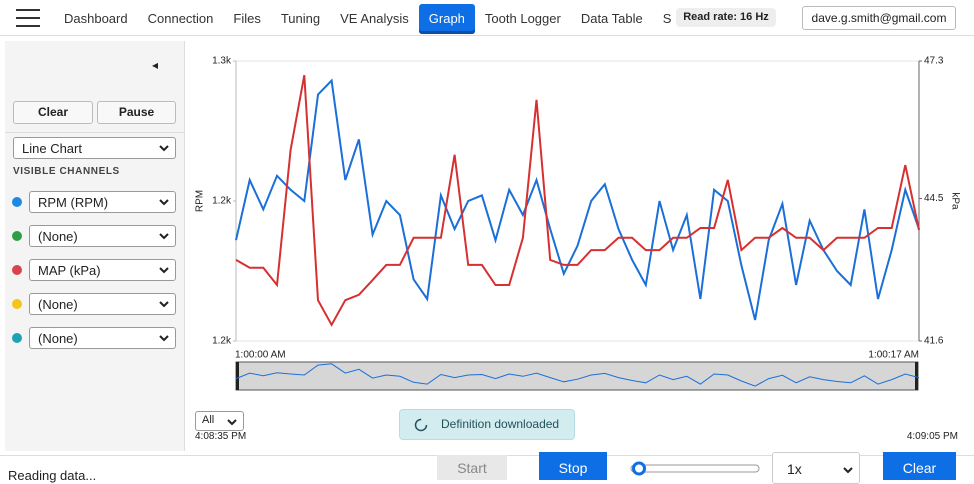  I want to click on read-rate: Read rate: 16 Hz, so click(726, 17).